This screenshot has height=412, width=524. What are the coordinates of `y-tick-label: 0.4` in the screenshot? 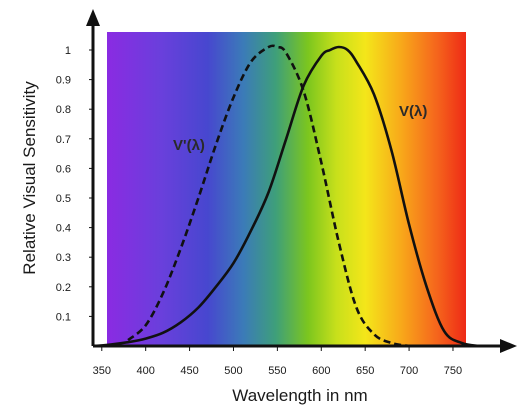 It's located at (63, 229).